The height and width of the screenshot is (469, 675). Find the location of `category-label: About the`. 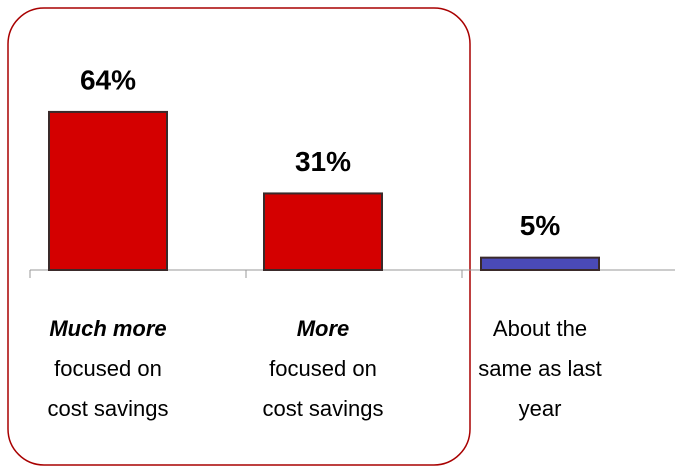

category-label: About the is located at coordinates (540, 328).